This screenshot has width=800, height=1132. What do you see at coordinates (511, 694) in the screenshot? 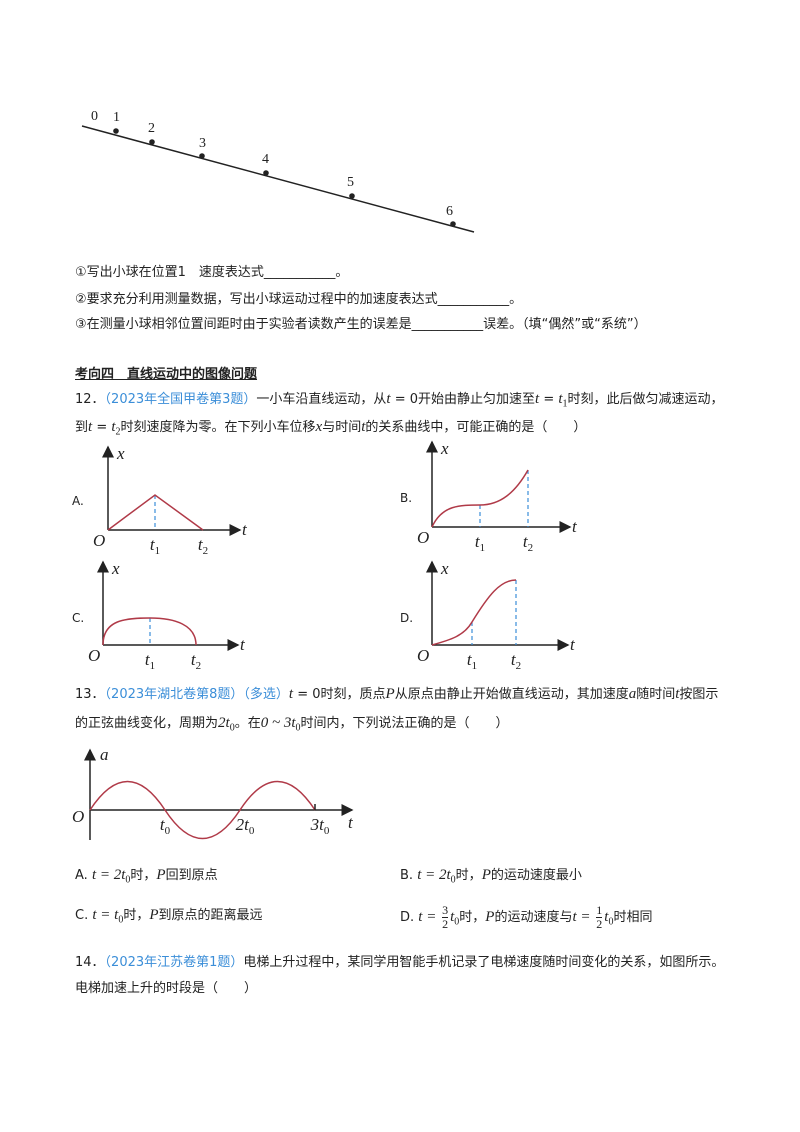
I see `text-run: 从原点由静止开始做直线运动，其加速度` at bounding box center [511, 694].